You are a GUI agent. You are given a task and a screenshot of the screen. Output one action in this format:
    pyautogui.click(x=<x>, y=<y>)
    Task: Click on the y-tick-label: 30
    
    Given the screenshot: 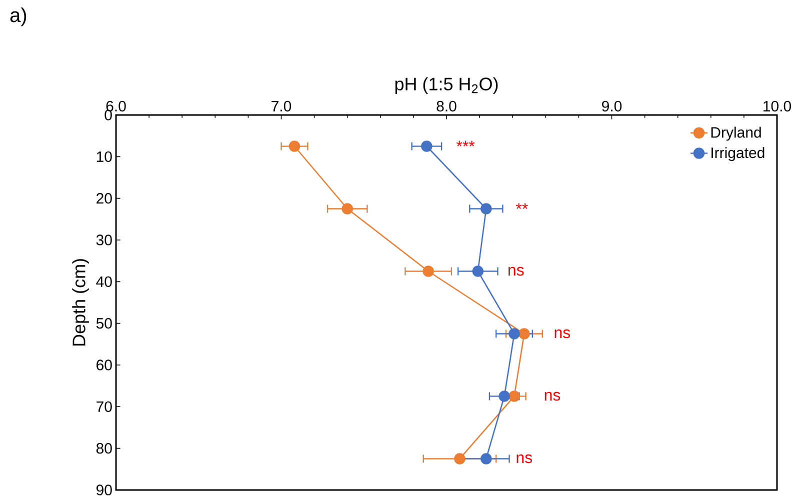 What is the action you would take?
    pyautogui.click(x=104, y=240)
    